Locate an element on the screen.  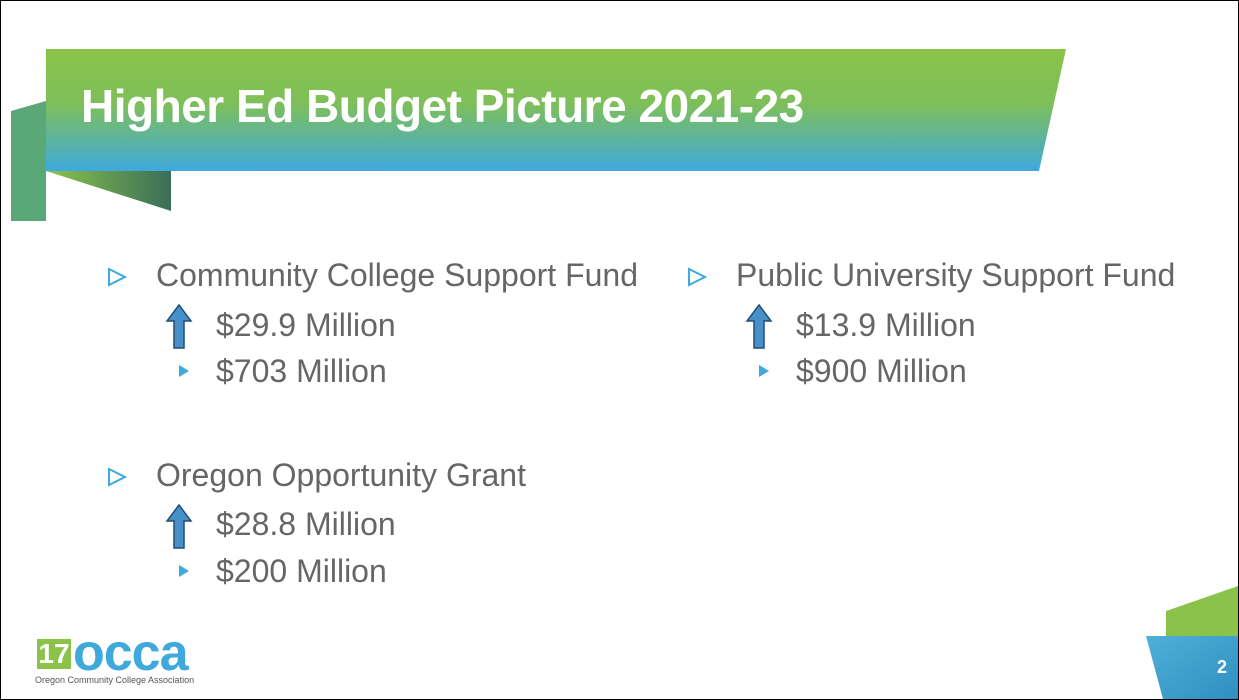
title: Higher Ed Budget Picture 2021-23 is located at coordinates (442, 106).